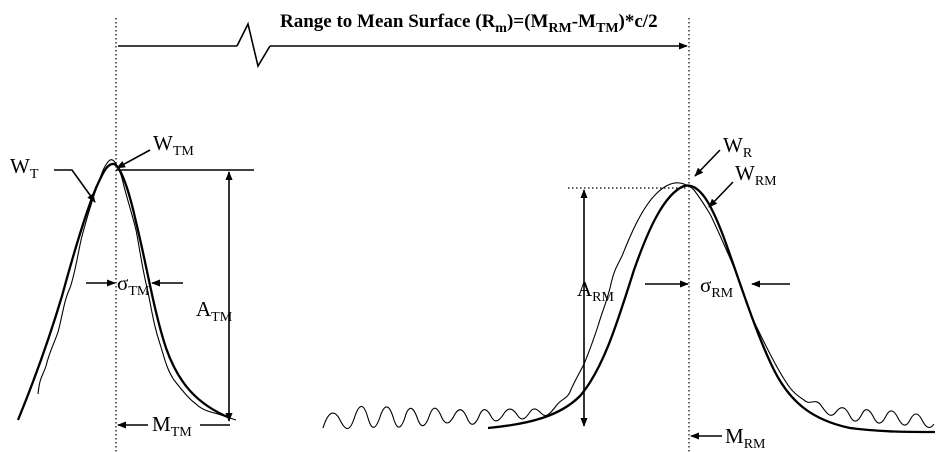 The image size is (942, 452). I want to click on label-mtm: MTM, so click(172, 426).